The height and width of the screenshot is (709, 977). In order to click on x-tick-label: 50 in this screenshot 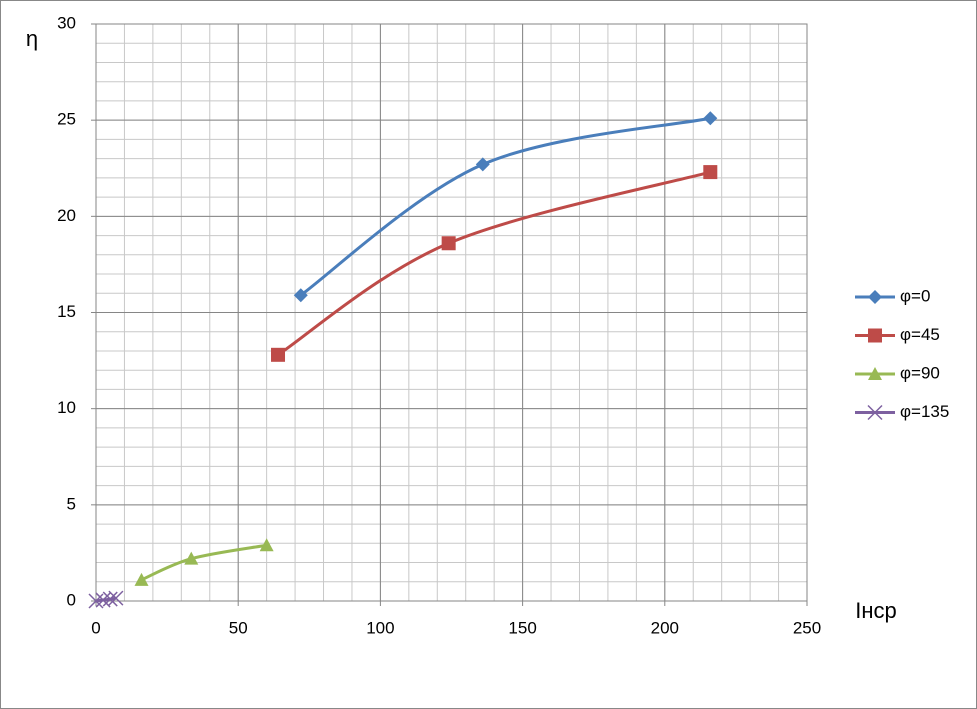, I will do `click(238, 627)`.